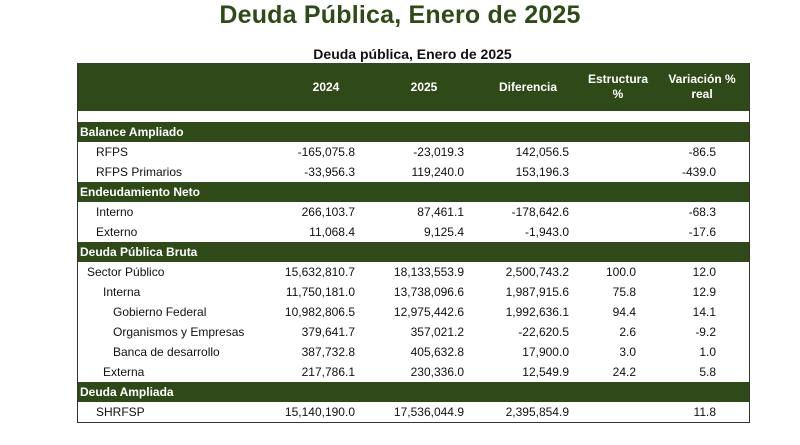 The height and width of the screenshot is (445, 800). Describe the element at coordinates (702, 232) in the screenshot. I see `value-variacion: -17.6` at that location.